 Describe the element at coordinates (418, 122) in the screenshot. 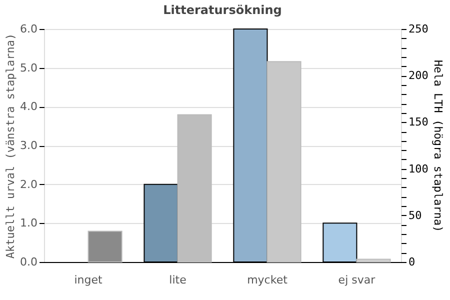

I see `y2-tick-label: 150` at that location.